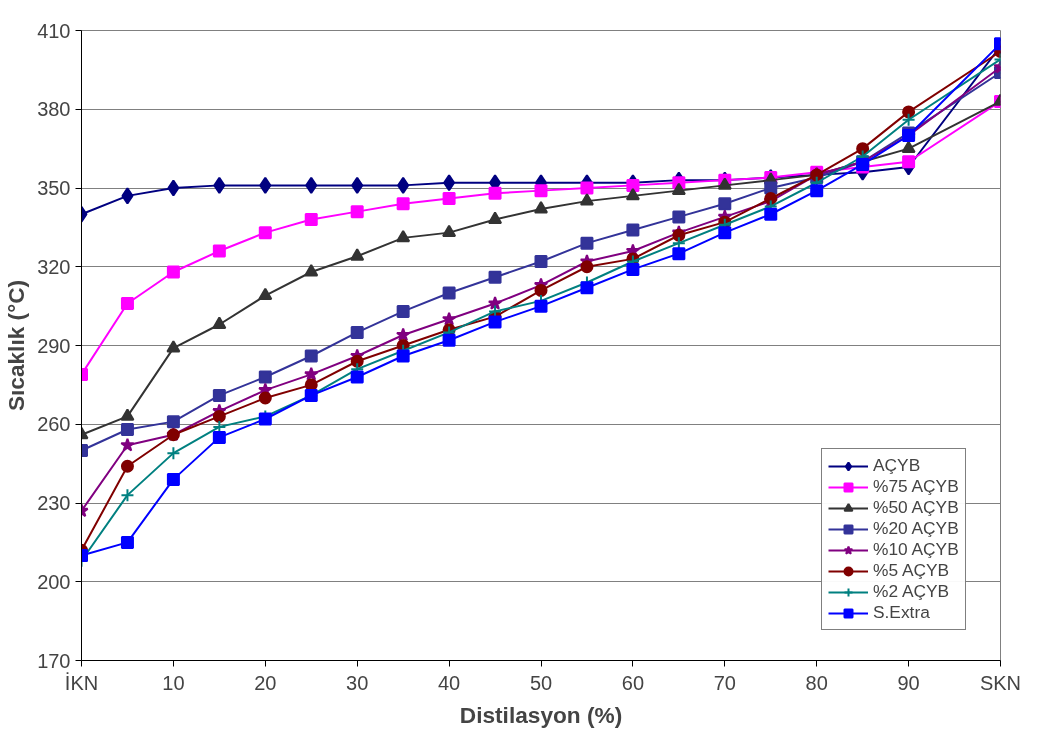 This screenshot has height=738, width=1041. What do you see at coordinates (916, 507) in the screenshot?
I see `legend-label: %50 AÇYB` at bounding box center [916, 507].